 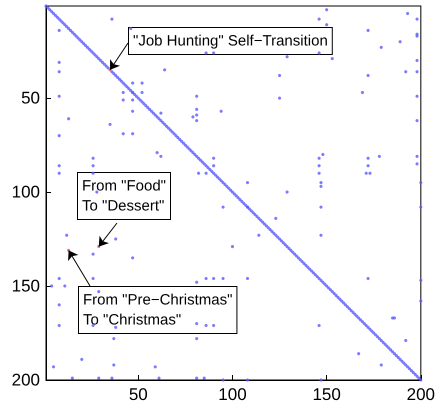 What do you see at coordinates (326, 394) in the screenshot?
I see `x-tick-label: 150` at bounding box center [326, 394].